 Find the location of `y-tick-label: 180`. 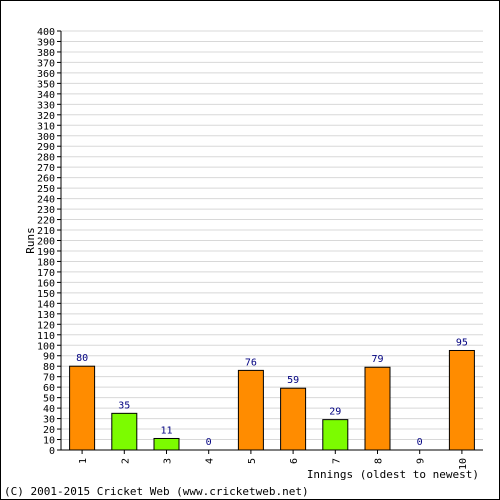

y-tick-label: 180 is located at coordinates (46, 262).